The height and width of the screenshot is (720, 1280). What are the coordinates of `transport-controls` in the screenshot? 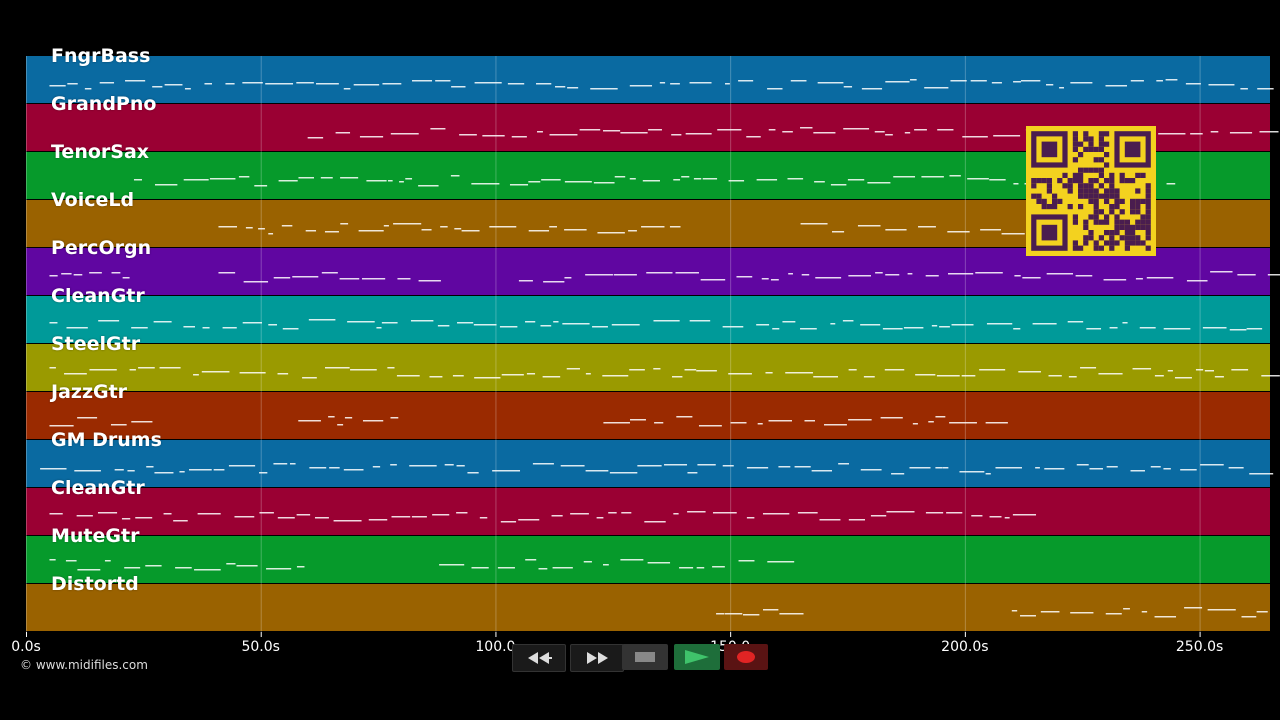 It's located at (640, 658).